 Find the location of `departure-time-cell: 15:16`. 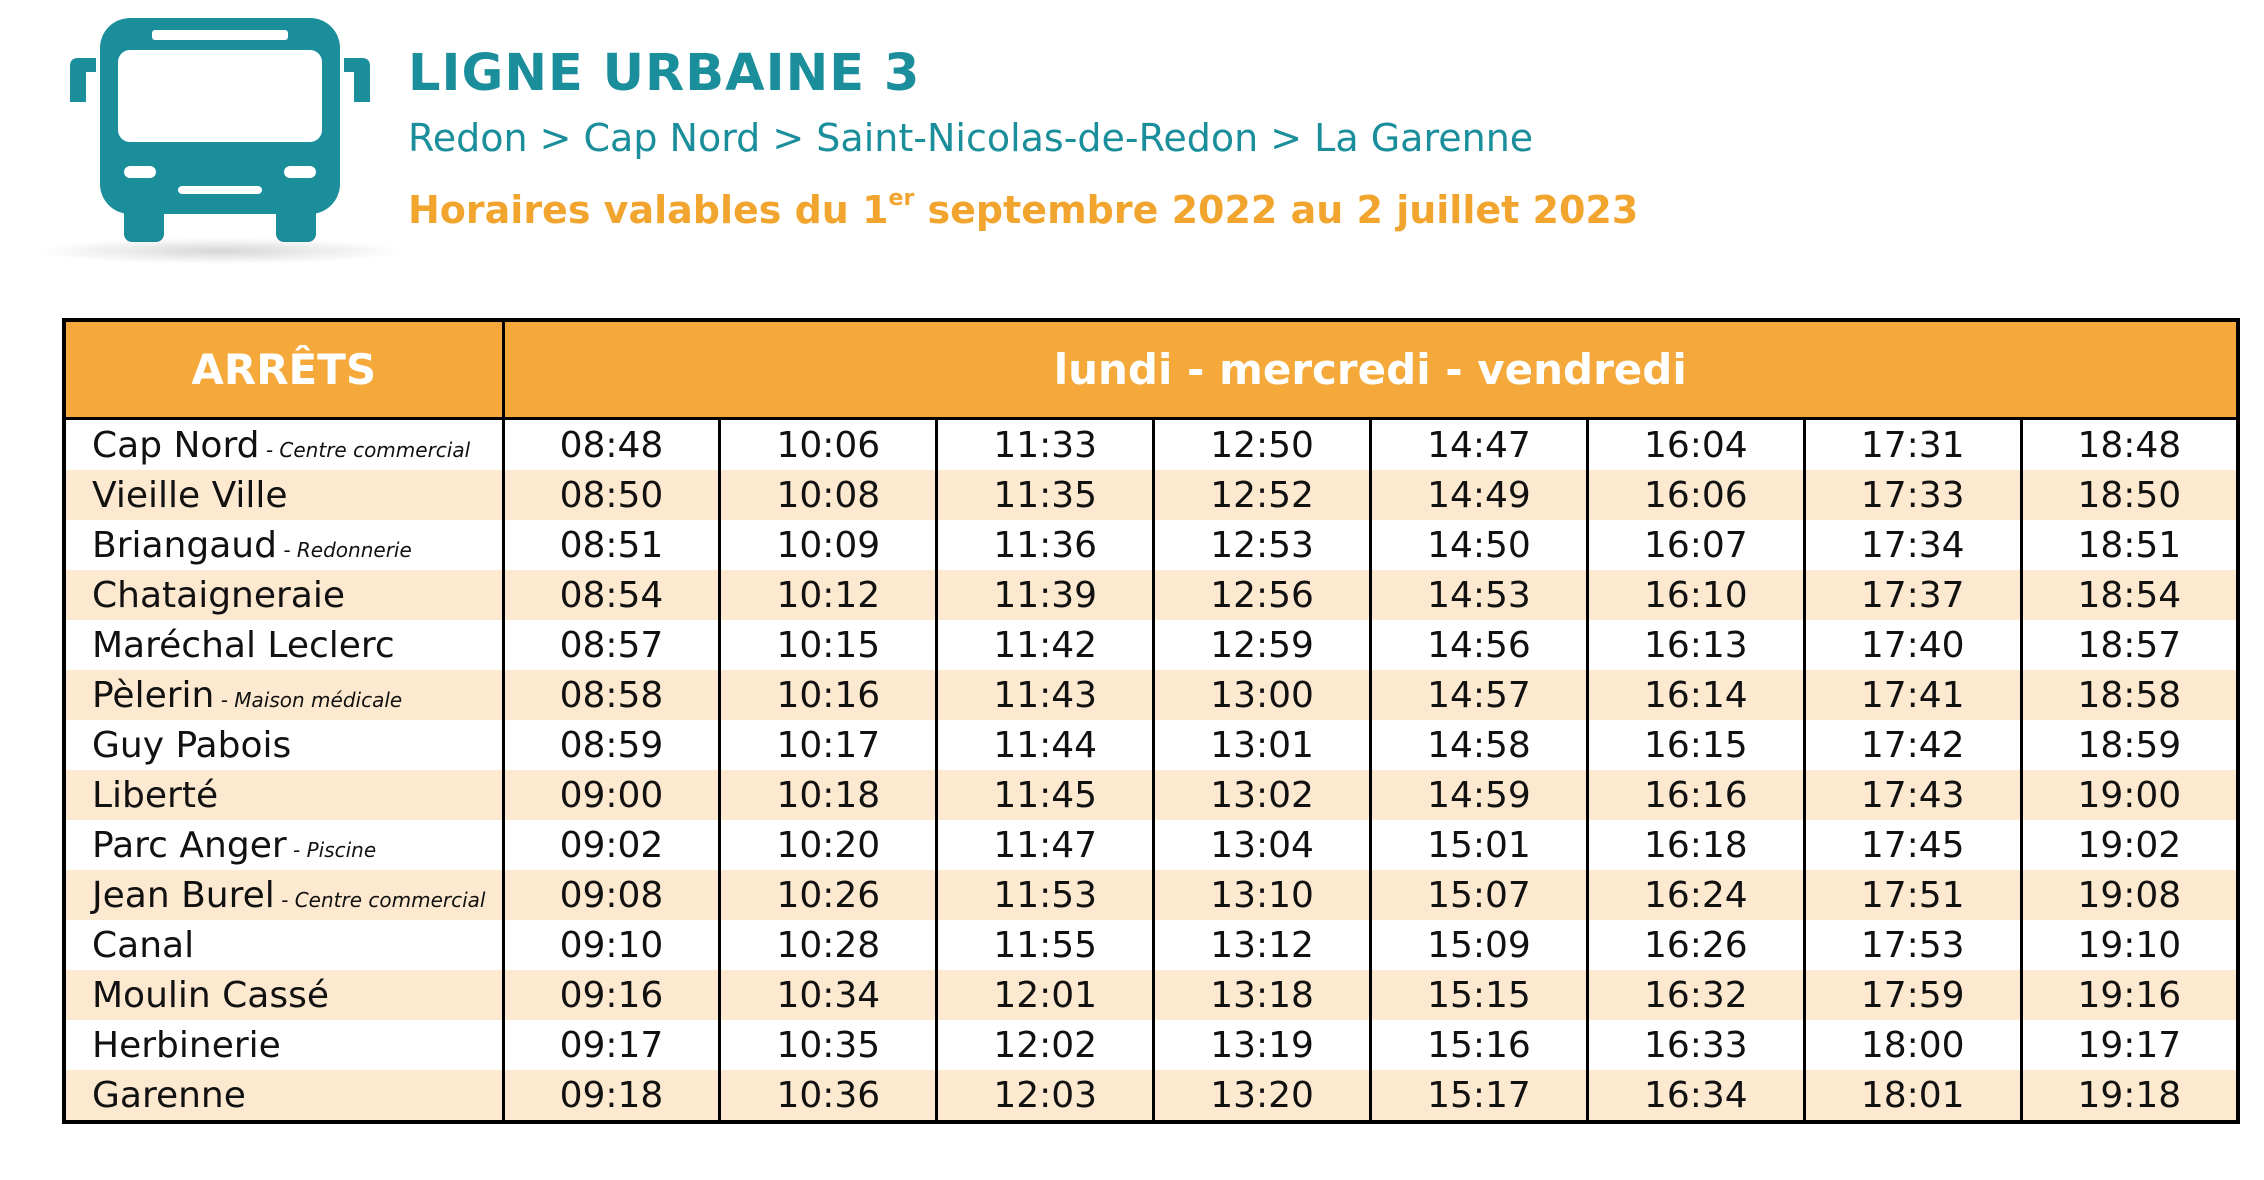

departure-time-cell: 15:16 is located at coordinates (1479, 1045).